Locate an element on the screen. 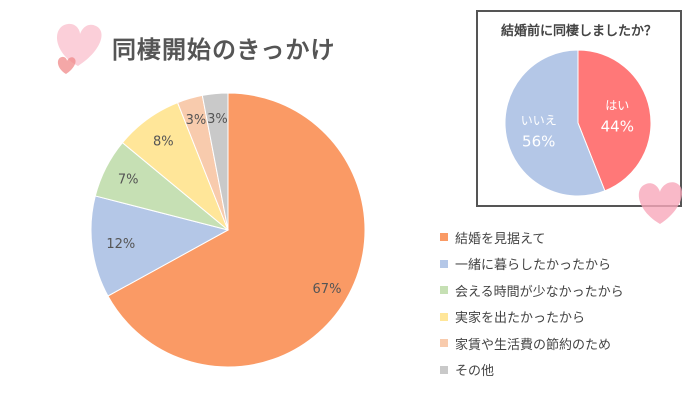 This screenshot has width=690, height=400. inset-pie-chart: はい 44% いいえ 56% is located at coordinates (578, 123).